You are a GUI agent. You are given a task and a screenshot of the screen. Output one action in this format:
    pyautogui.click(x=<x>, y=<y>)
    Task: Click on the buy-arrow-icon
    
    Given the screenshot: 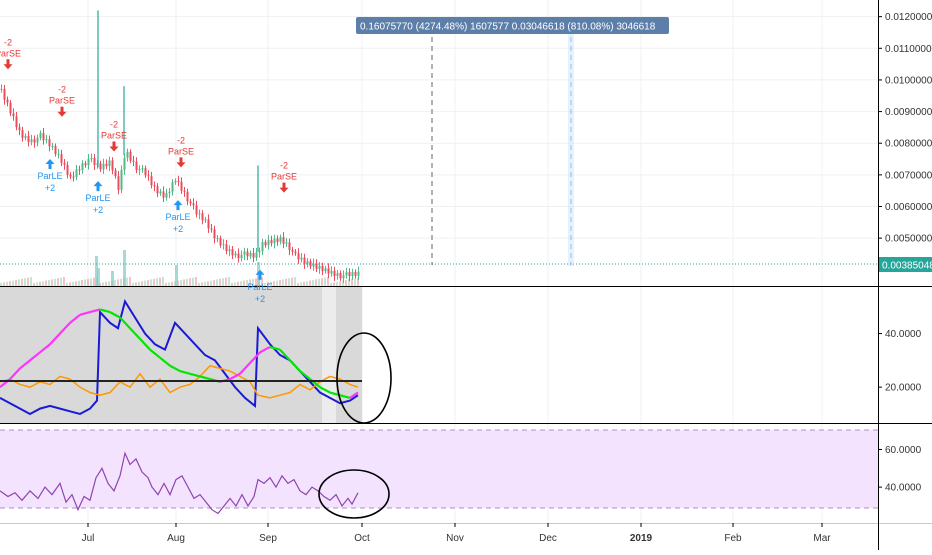 What is the action you would take?
    pyautogui.click(x=98, y=186)
    